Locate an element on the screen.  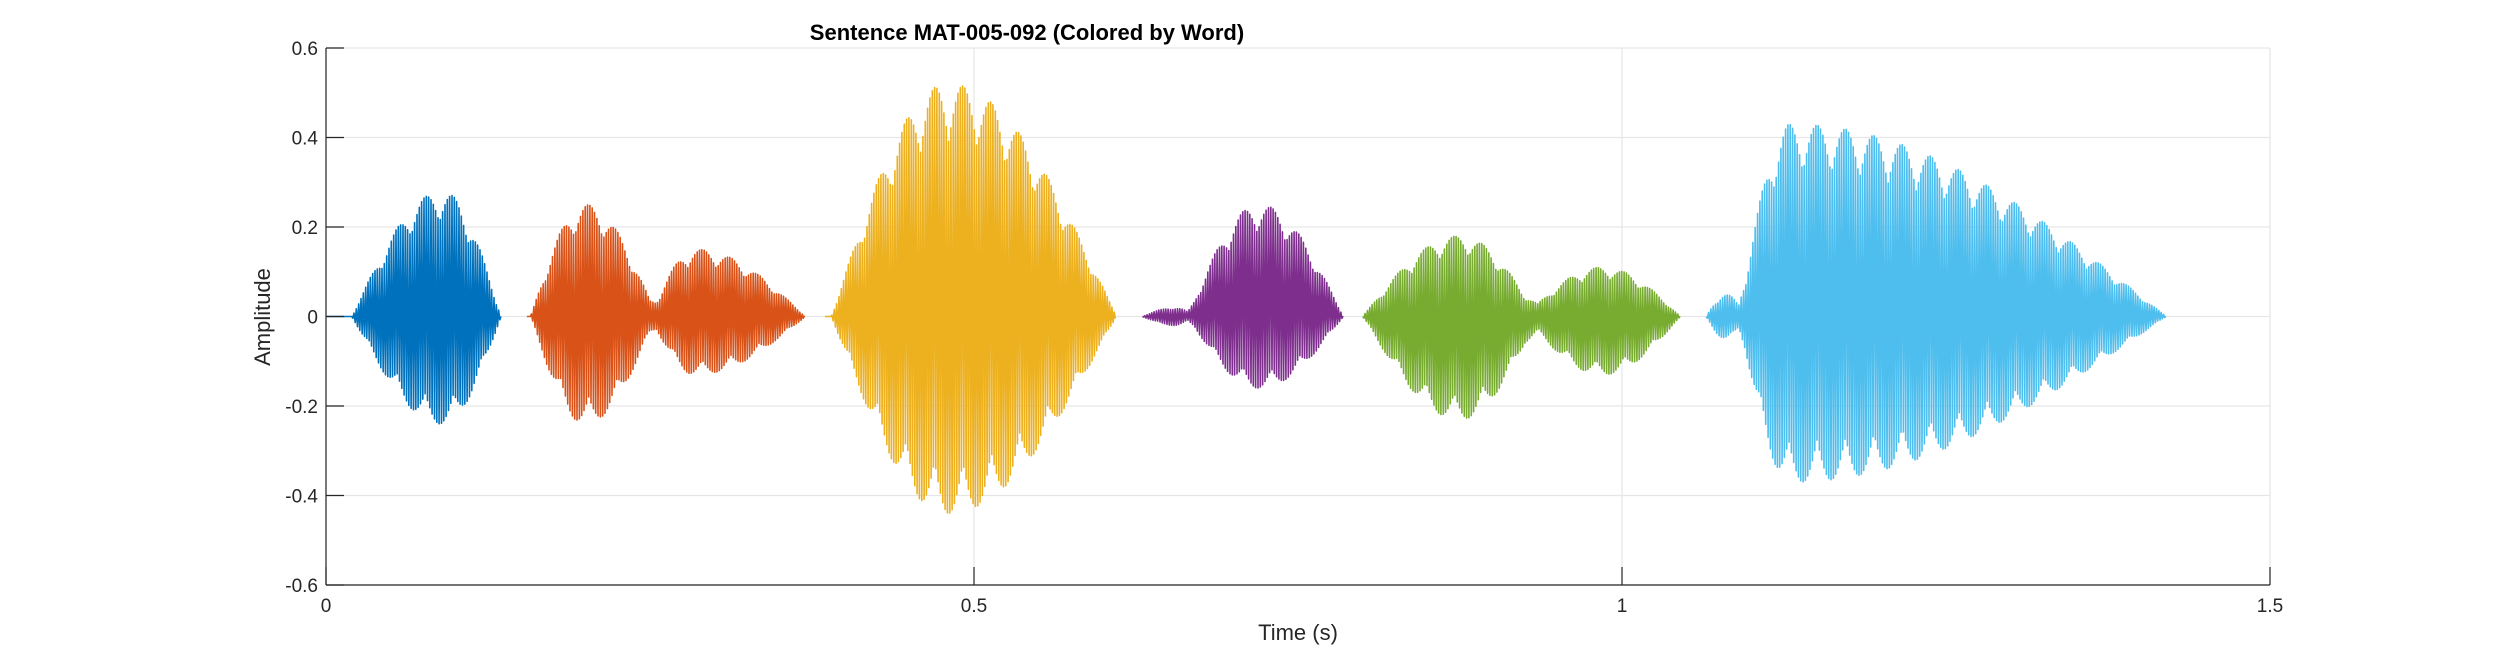
y-axis-label: Amplitude is located at coordinates (262, 317).